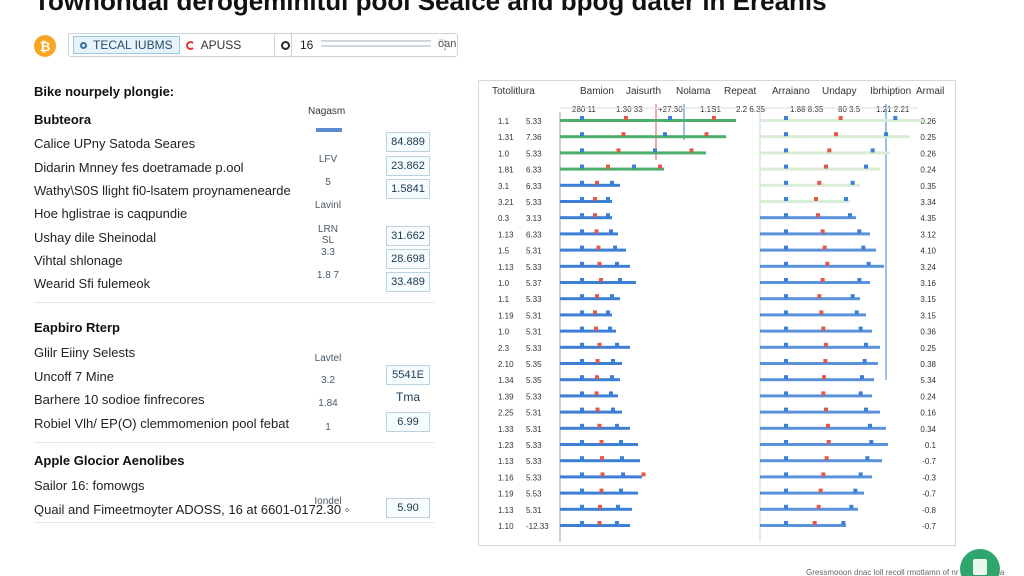 The image size is (1024, 576). Describe the element at coordinates (928, 283) in the screenshot. I see `right-value-label: 3.16` at that location.